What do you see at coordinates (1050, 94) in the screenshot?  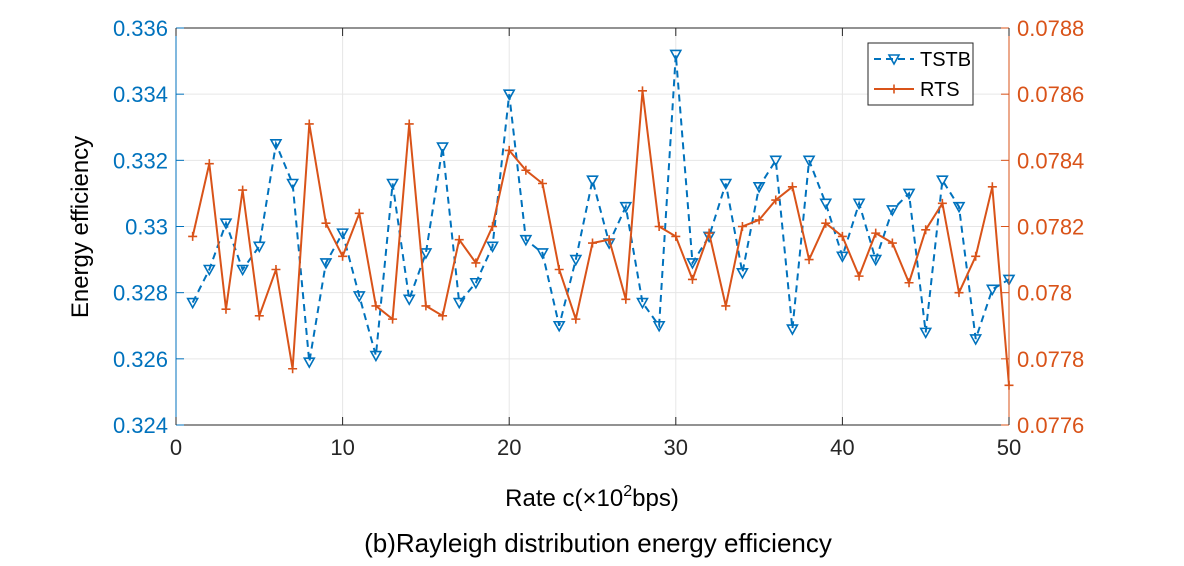 I see `y-right-tick-label: 0.0786` at bounding box center [1050, 94].